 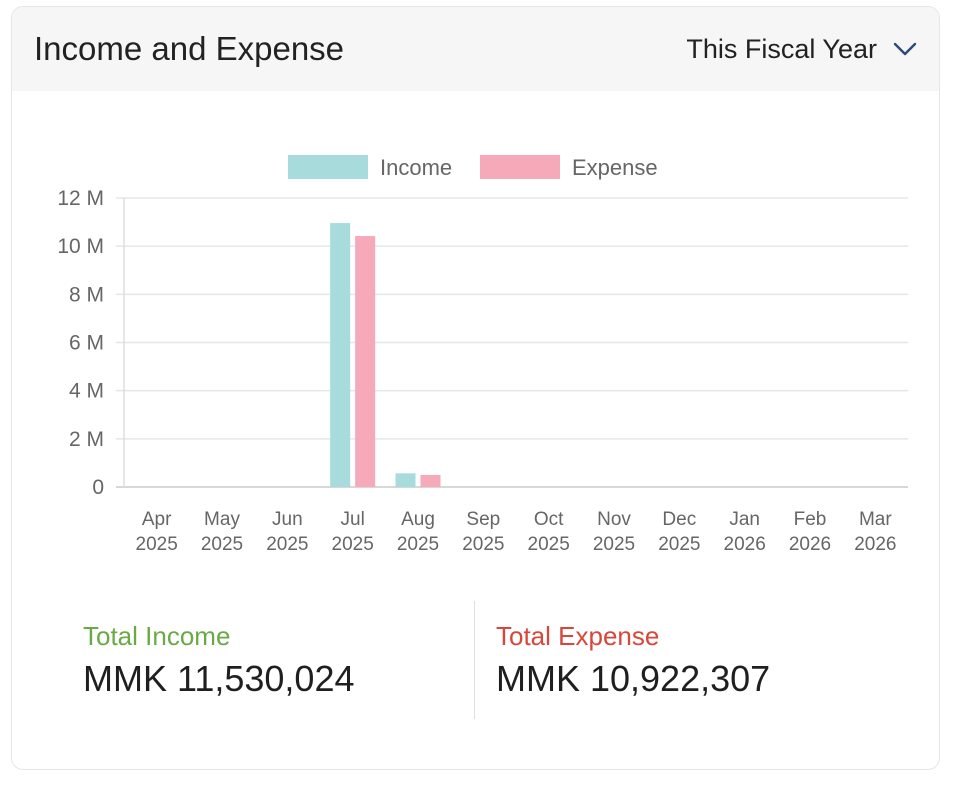 I want to click on legend-label-income: Income, so click(x=416, y=167).